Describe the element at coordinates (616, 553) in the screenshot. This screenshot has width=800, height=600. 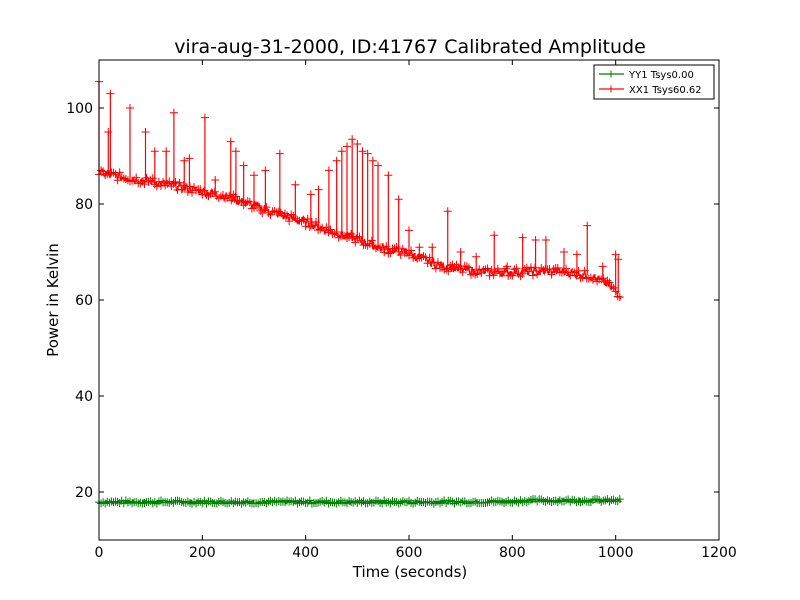
I see `x-tick-label: 1000` at that location.